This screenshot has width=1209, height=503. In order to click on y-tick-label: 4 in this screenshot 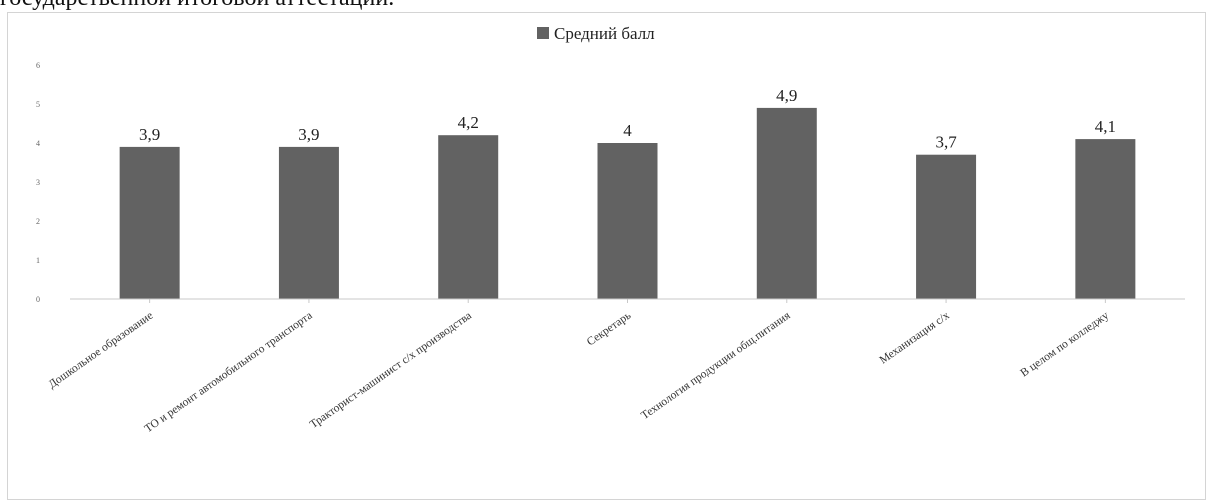, I will do `click(38, 143)`.